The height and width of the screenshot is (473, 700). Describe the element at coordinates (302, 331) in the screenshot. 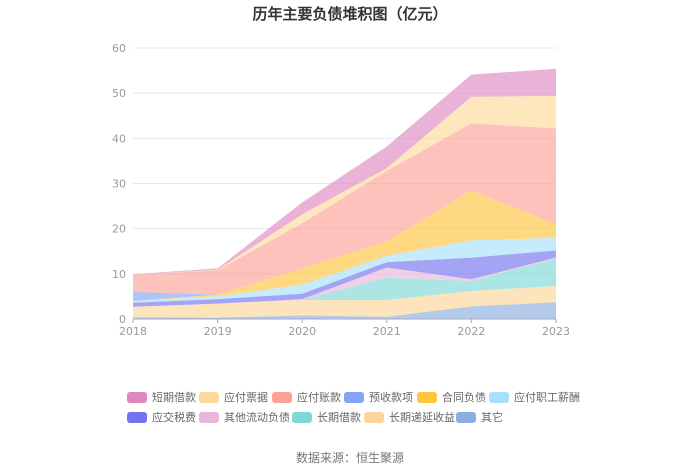

I see `x-tick-label: 2020` at that location.